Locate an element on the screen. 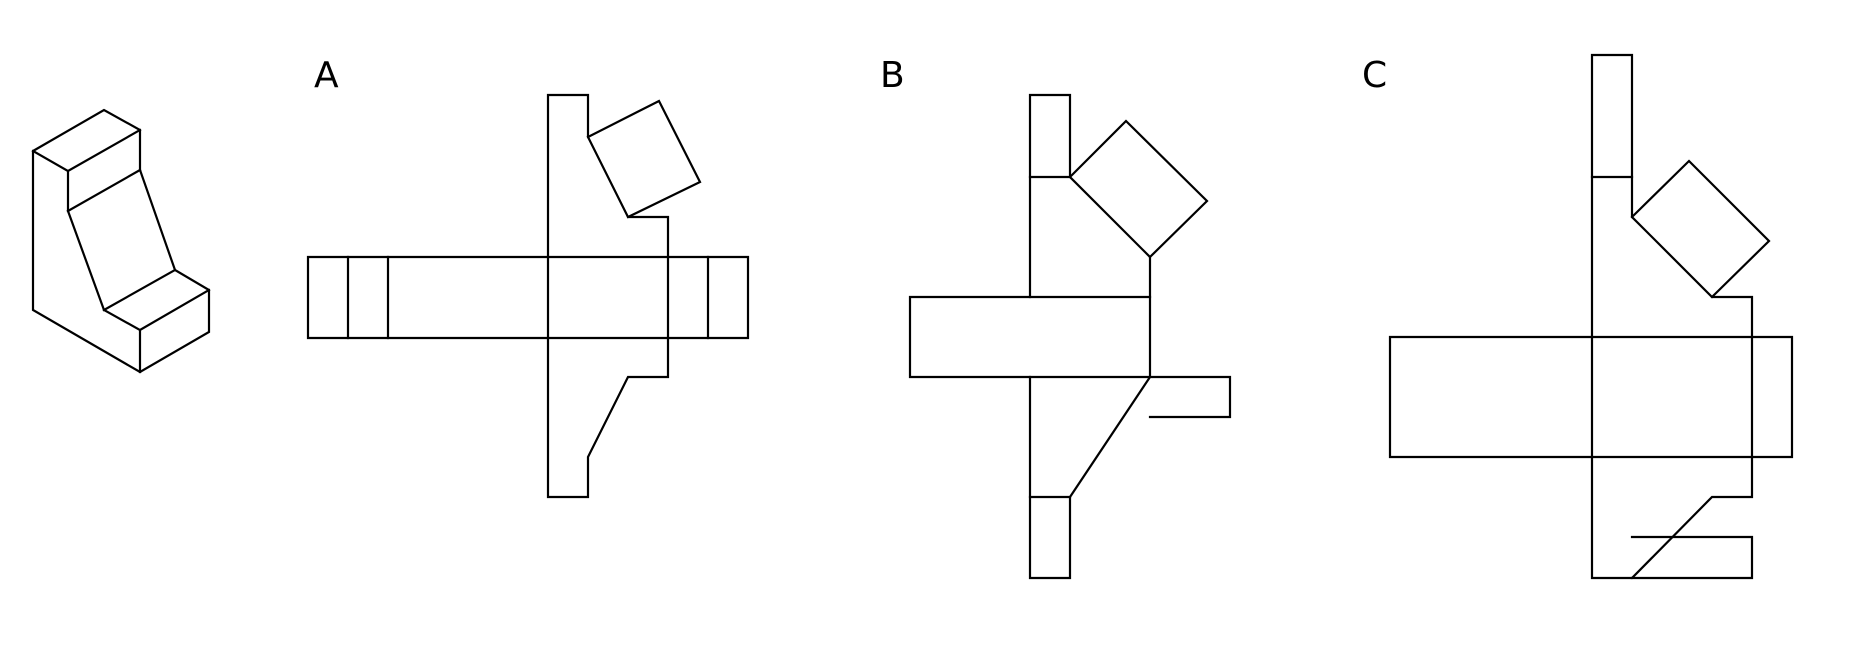 Image resolution: width=1858 pixels, height=651 pixels. option-a-label: A is located at coordinates (326, 75).